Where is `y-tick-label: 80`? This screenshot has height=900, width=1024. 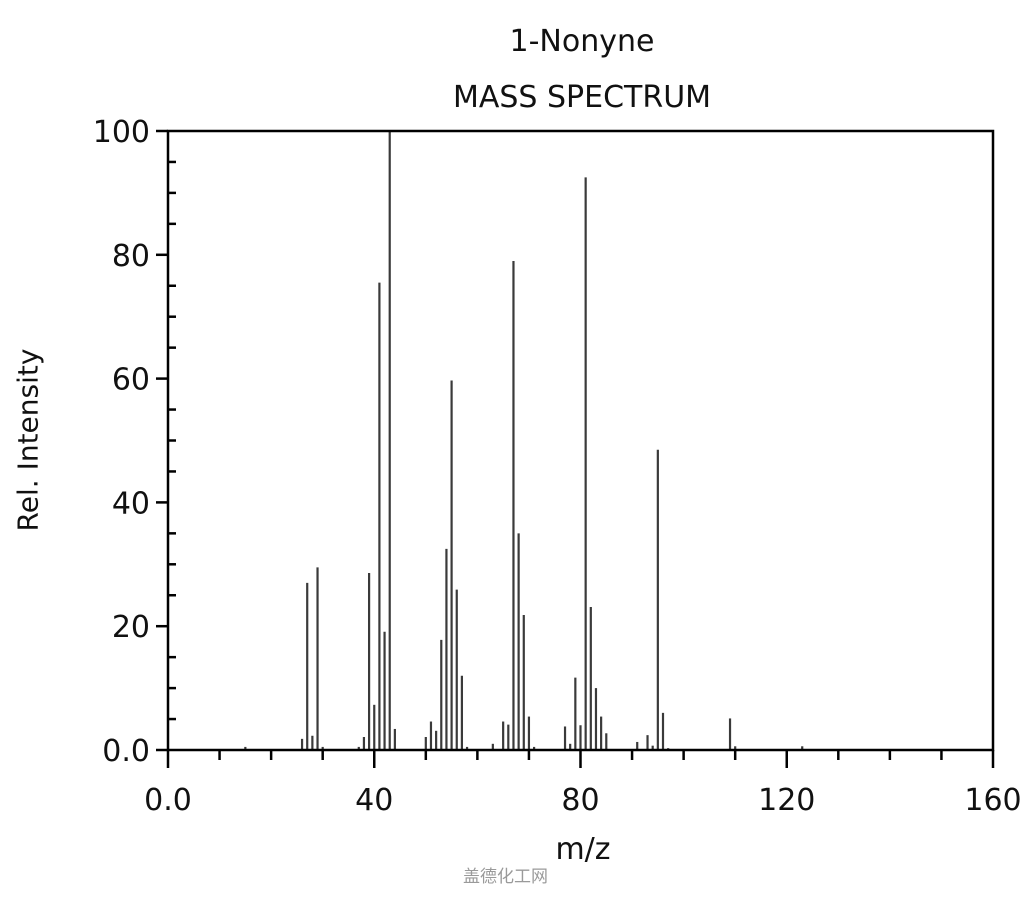
y-tick-label: 80 is located at coordinates (131, 256).